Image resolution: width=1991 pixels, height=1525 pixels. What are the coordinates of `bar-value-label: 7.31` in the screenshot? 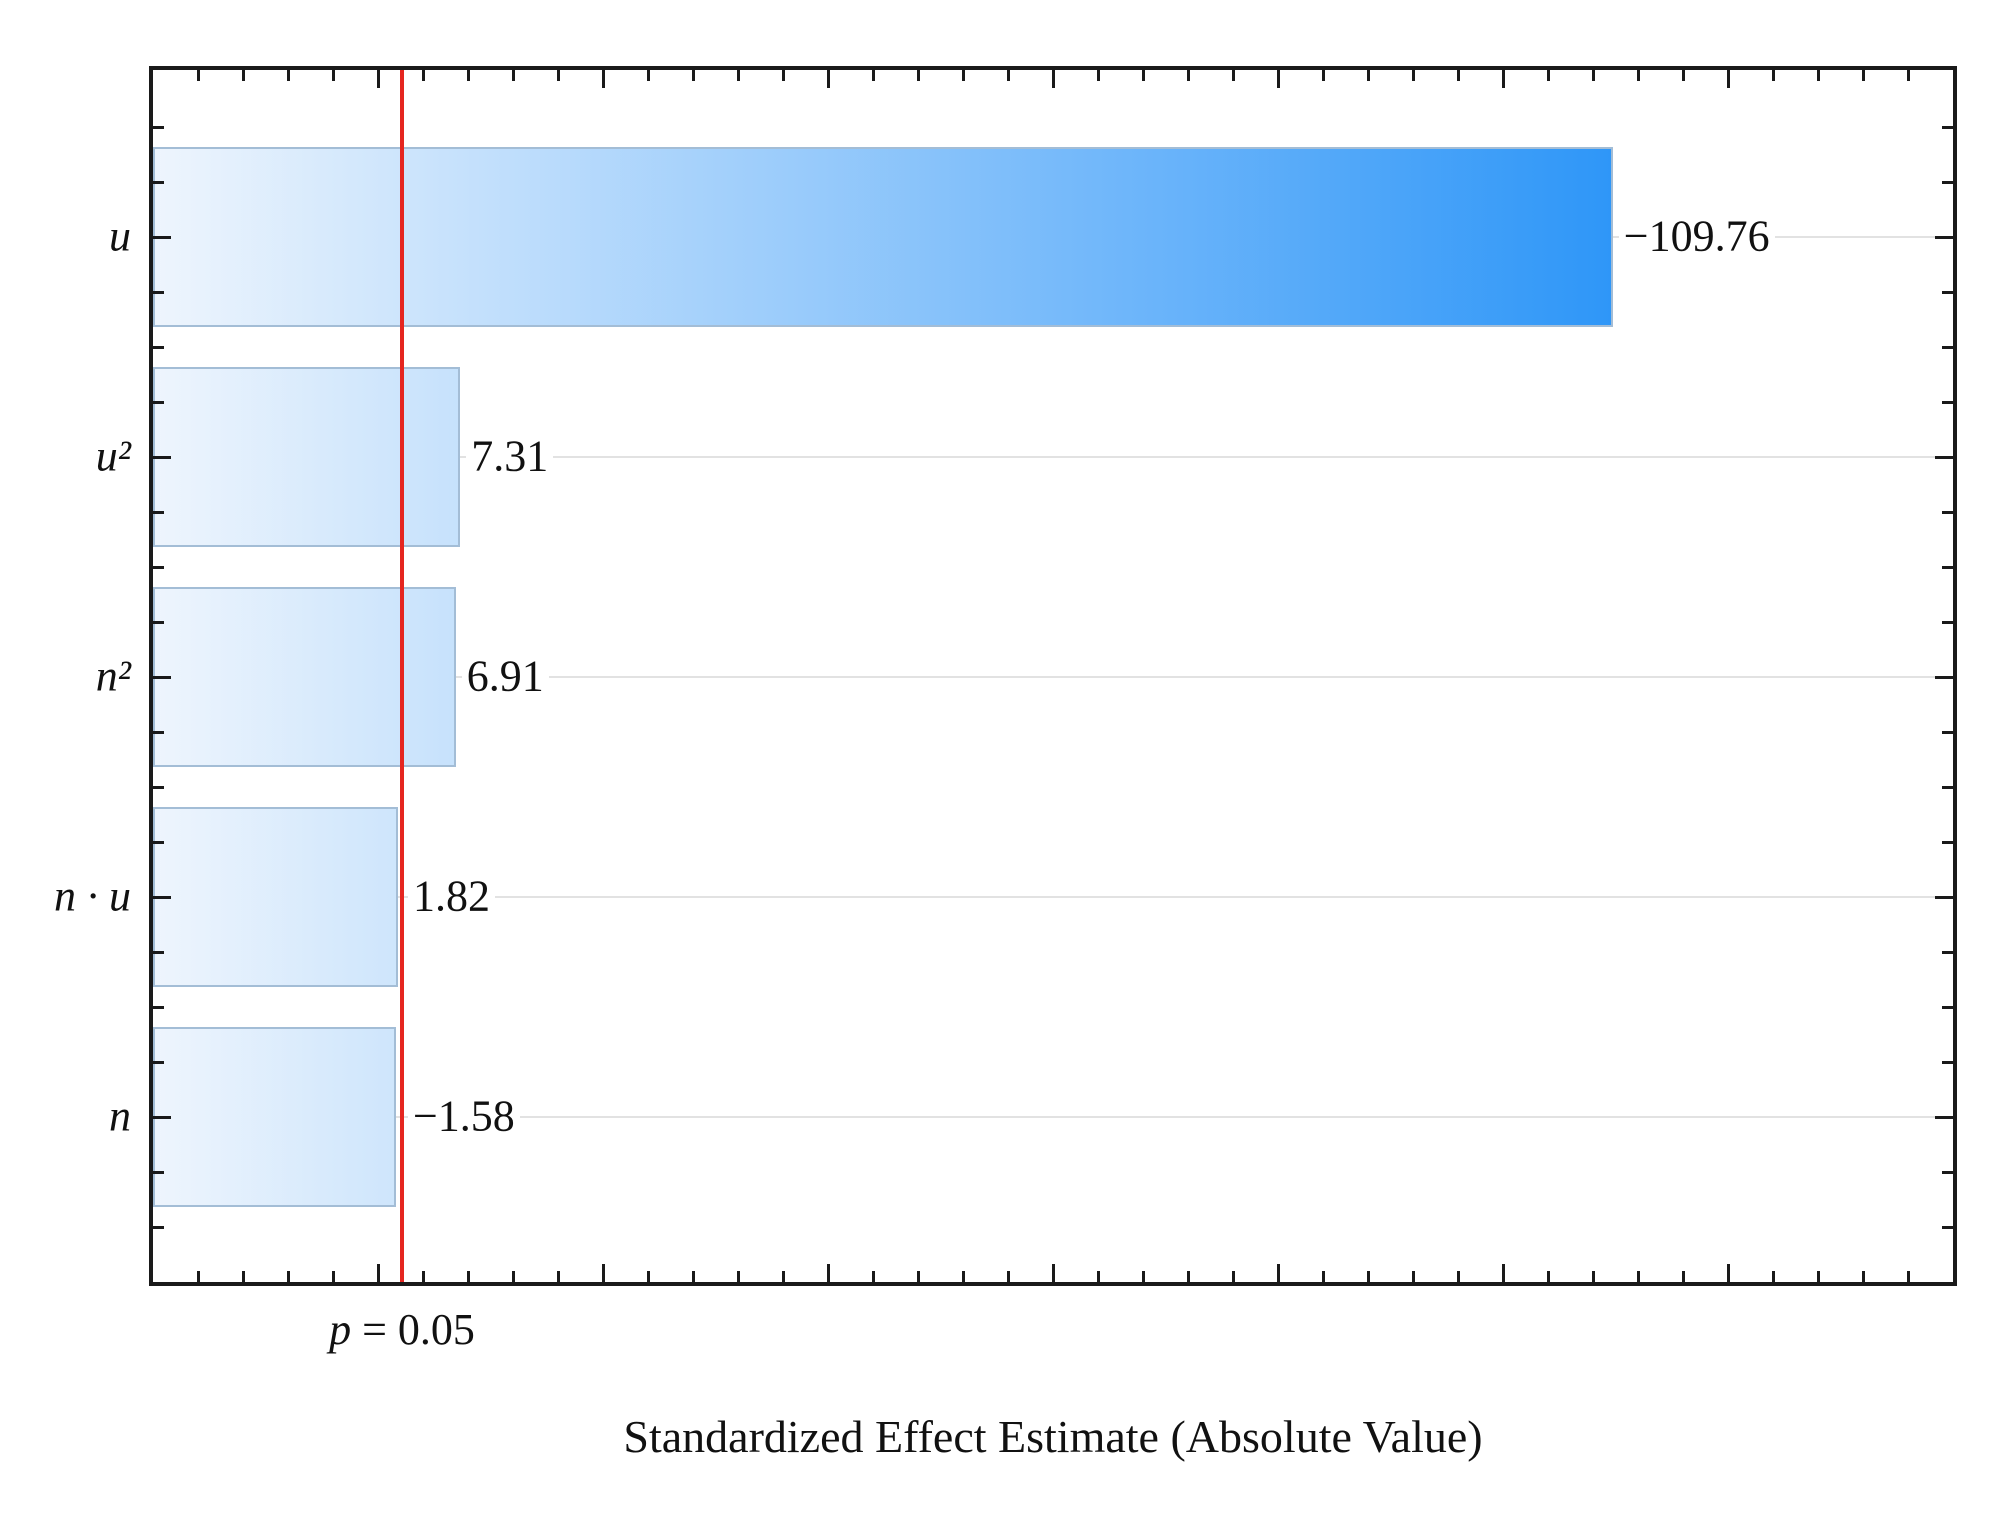 It's located at (510, 456).